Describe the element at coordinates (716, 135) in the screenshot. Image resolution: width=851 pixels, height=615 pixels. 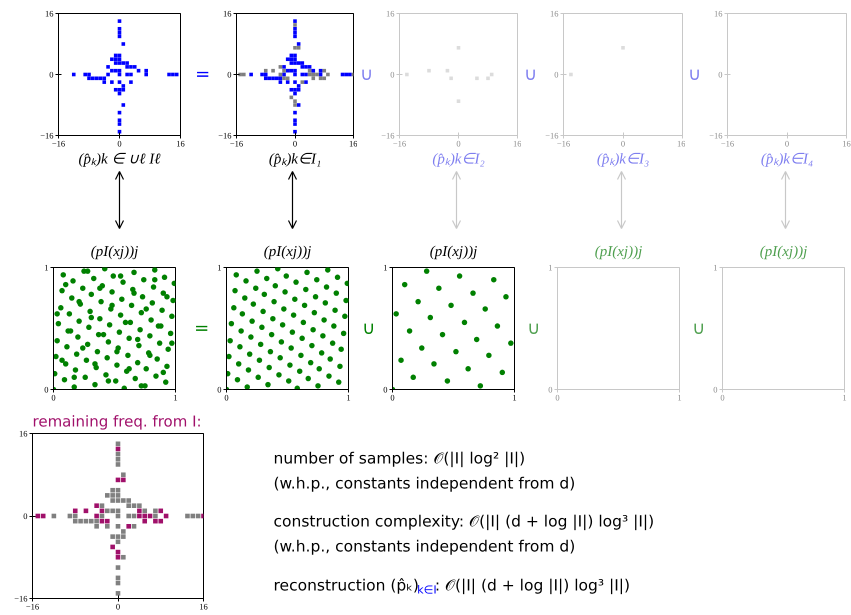
I see `y-tick-label: −16` at that location.